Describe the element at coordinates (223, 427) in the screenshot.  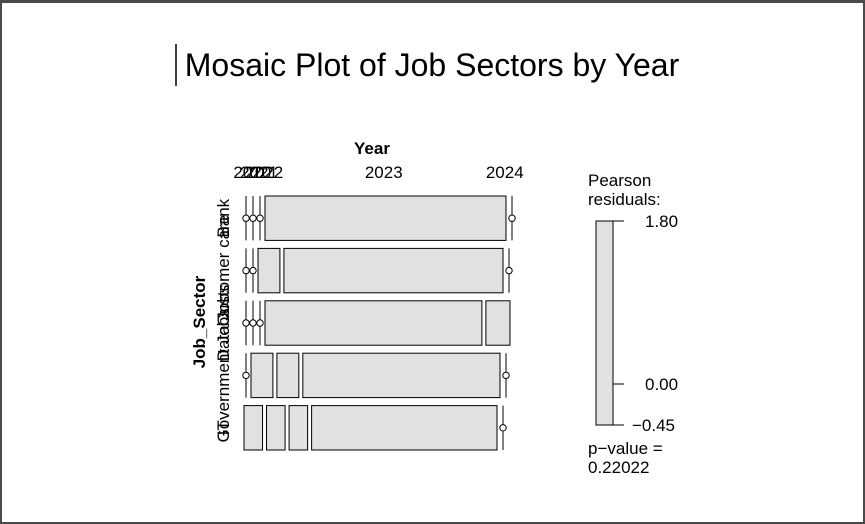
I see `row-tick-label: IT` at that location.